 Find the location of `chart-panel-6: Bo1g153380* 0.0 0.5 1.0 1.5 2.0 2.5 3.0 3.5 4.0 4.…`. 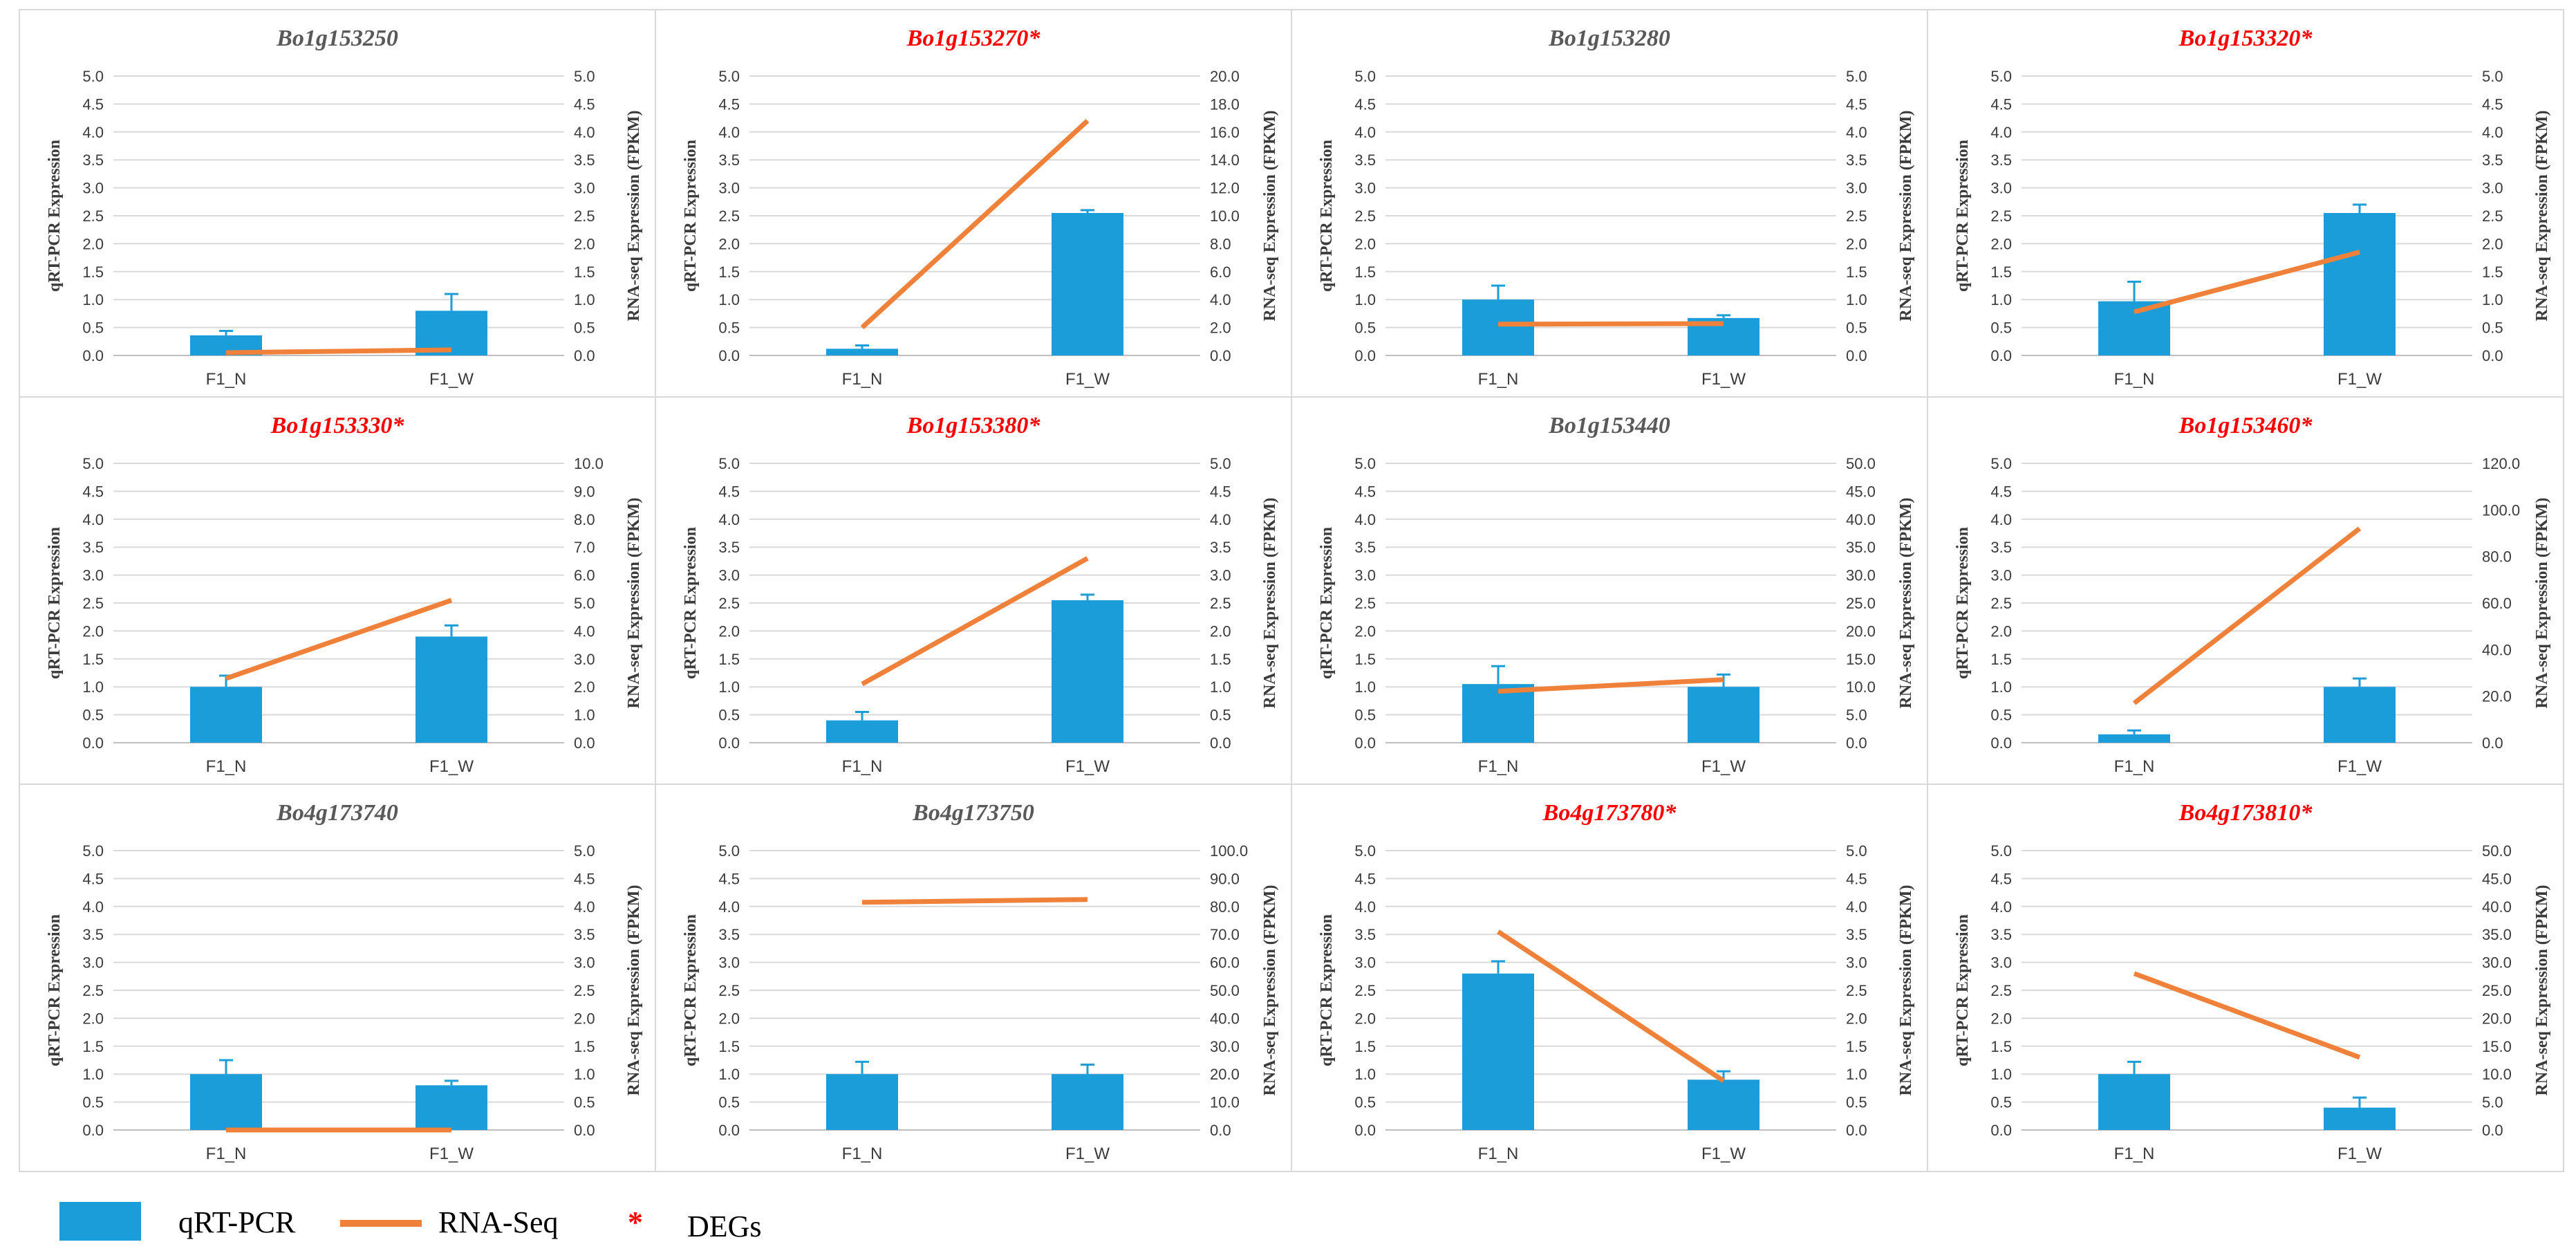

chart-panel-6: Bo1g153380* 0.0 0.5 1.0 1.5 2.0 2.5 3.0 3.5 4.0 4.… is located at coordinates (973, 590).